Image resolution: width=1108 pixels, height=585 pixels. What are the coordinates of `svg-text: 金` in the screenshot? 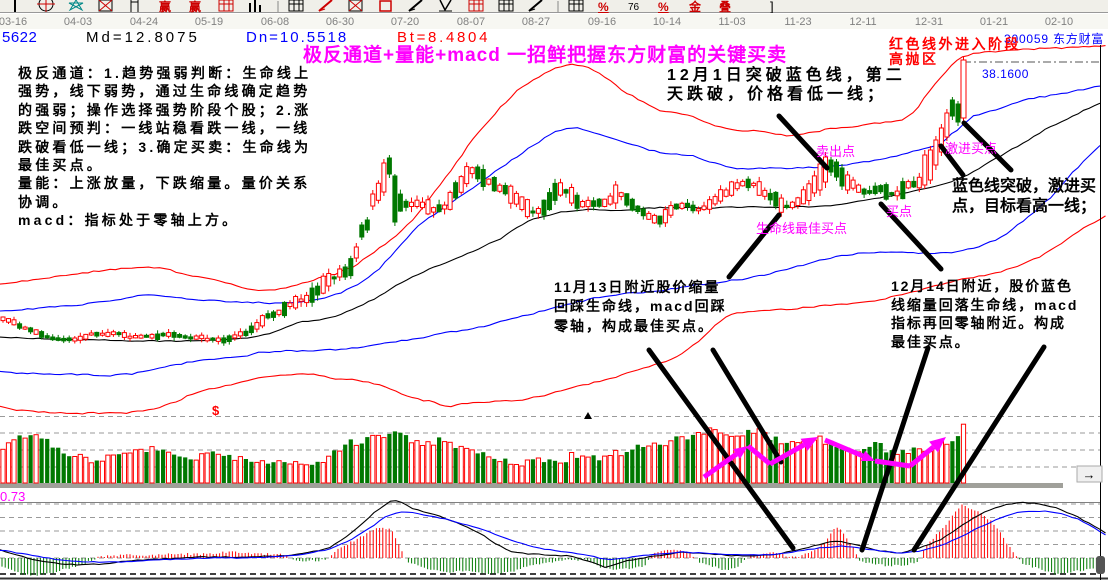 It's located at (695, 6).